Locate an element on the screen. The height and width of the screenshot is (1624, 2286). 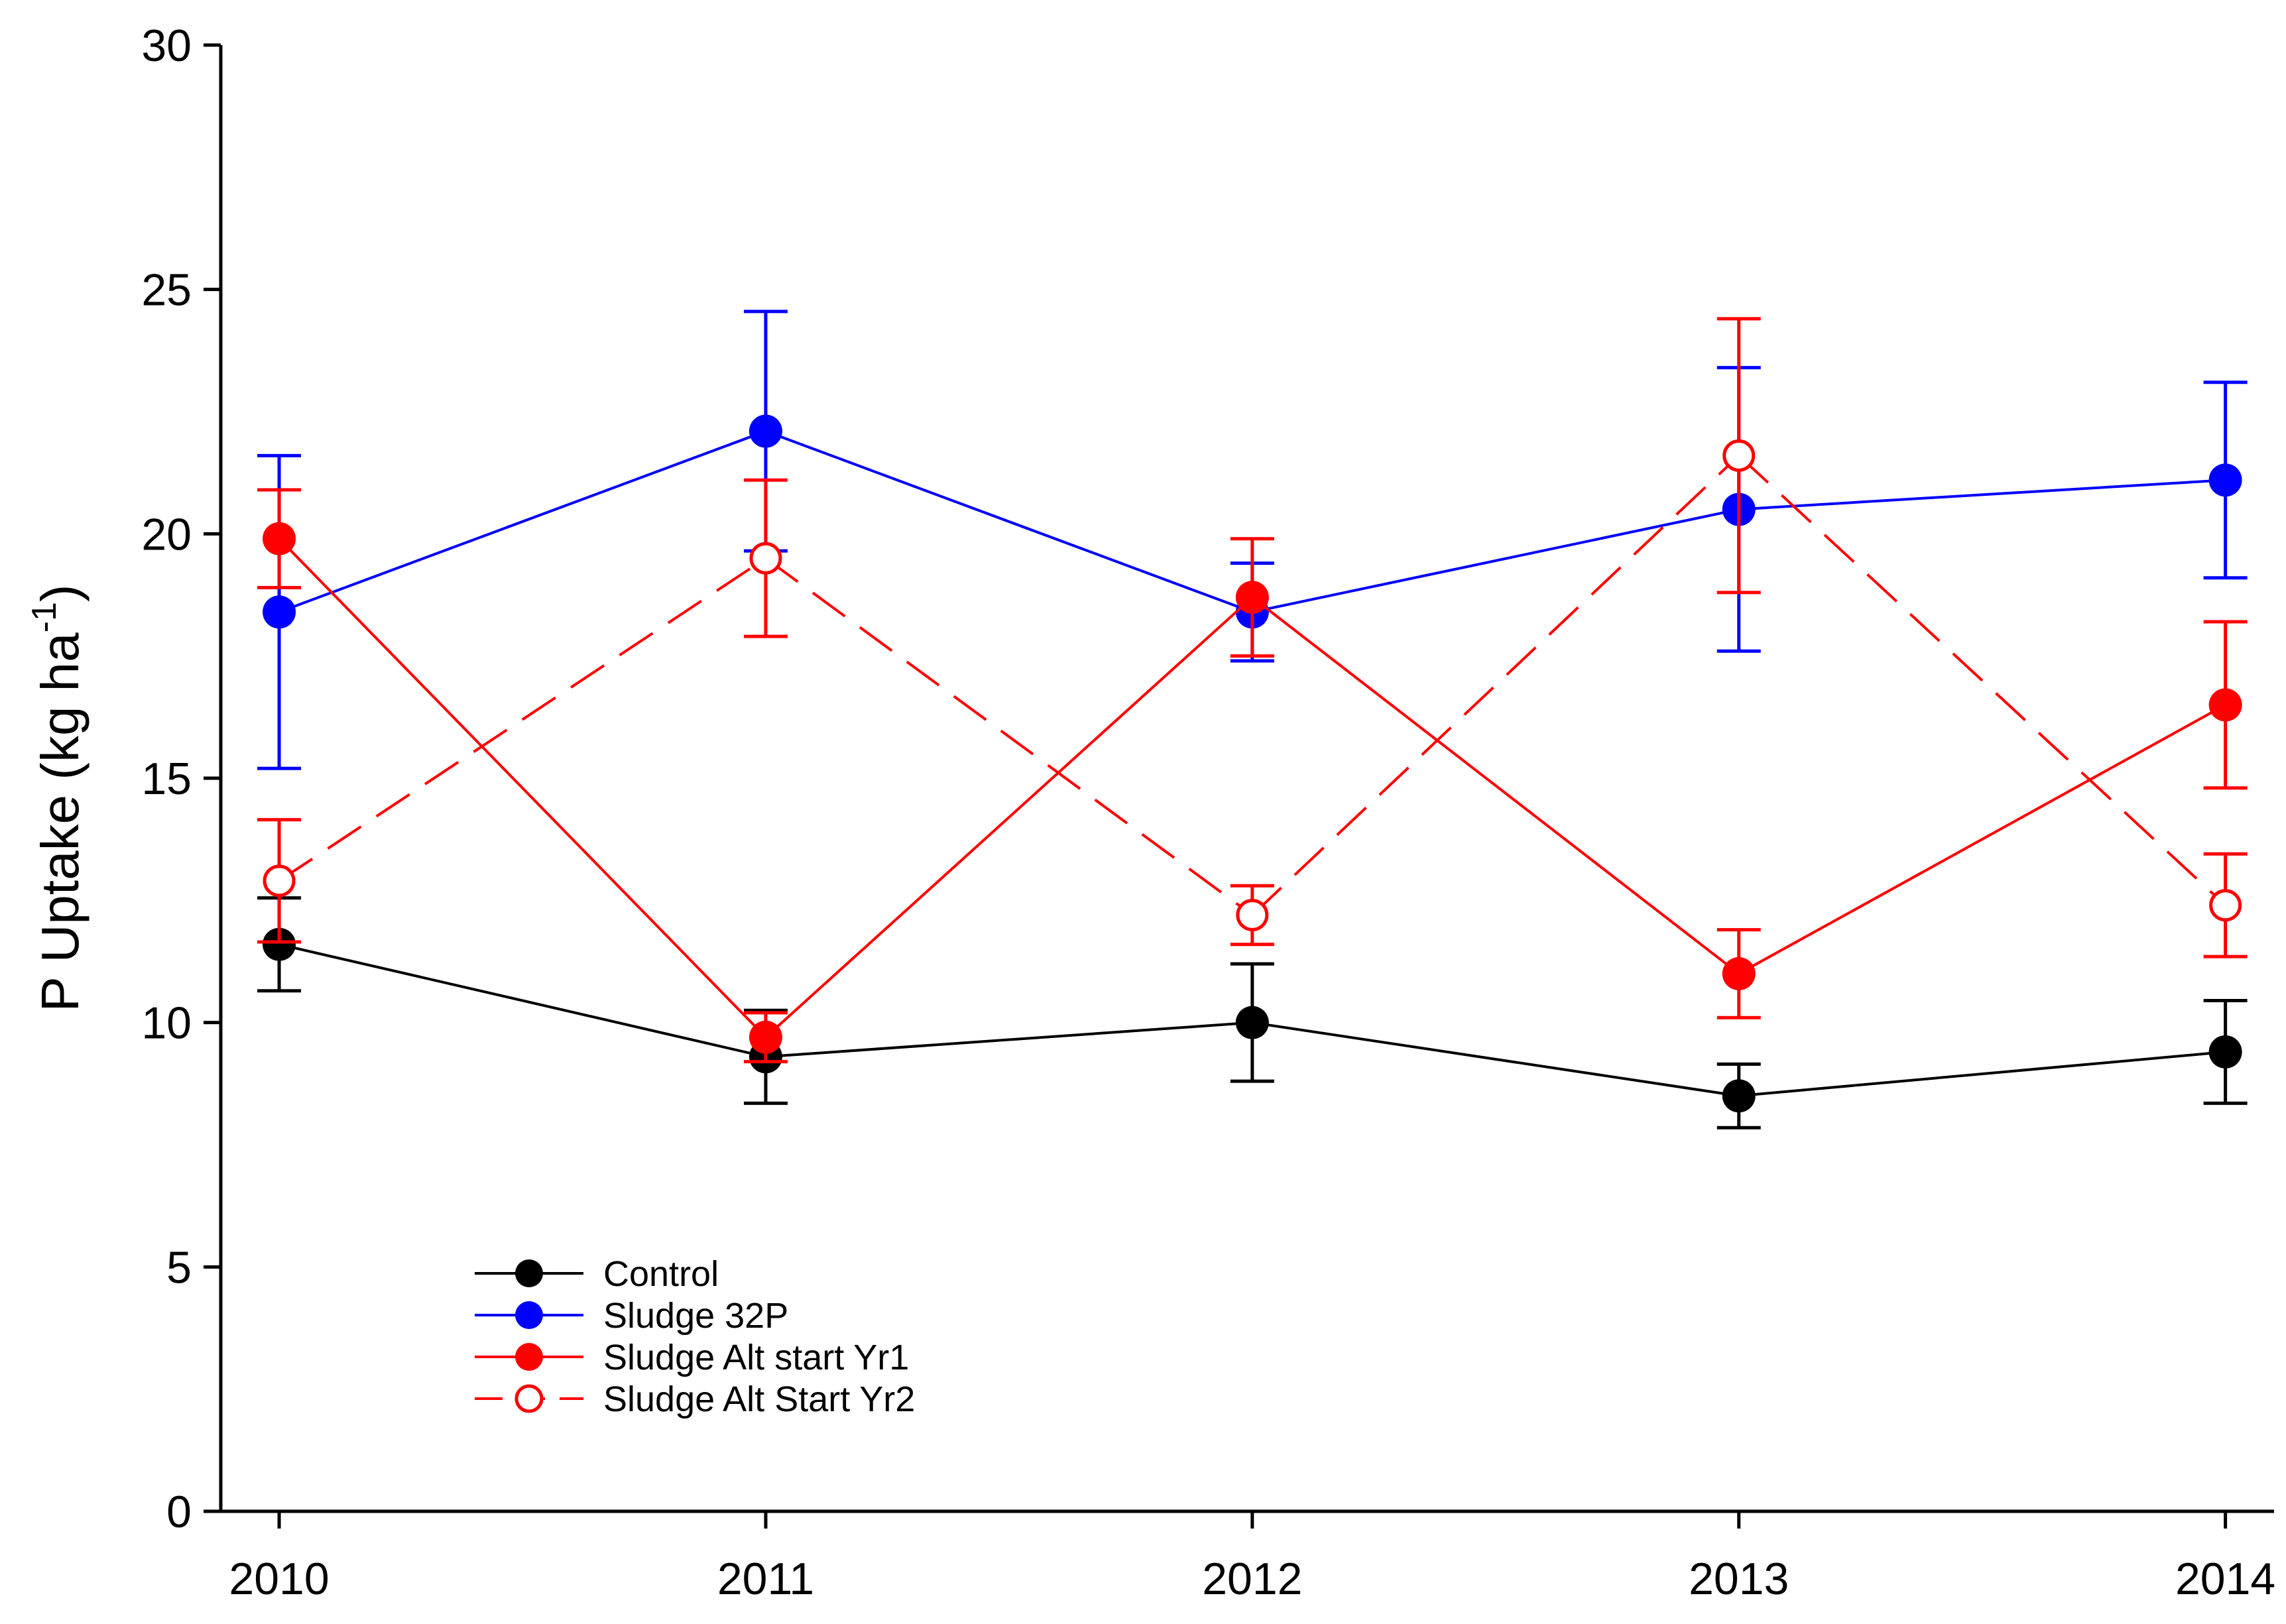
y-ticks: 0 5 10 15 20 25 30 is located at coordinates (181, 779).